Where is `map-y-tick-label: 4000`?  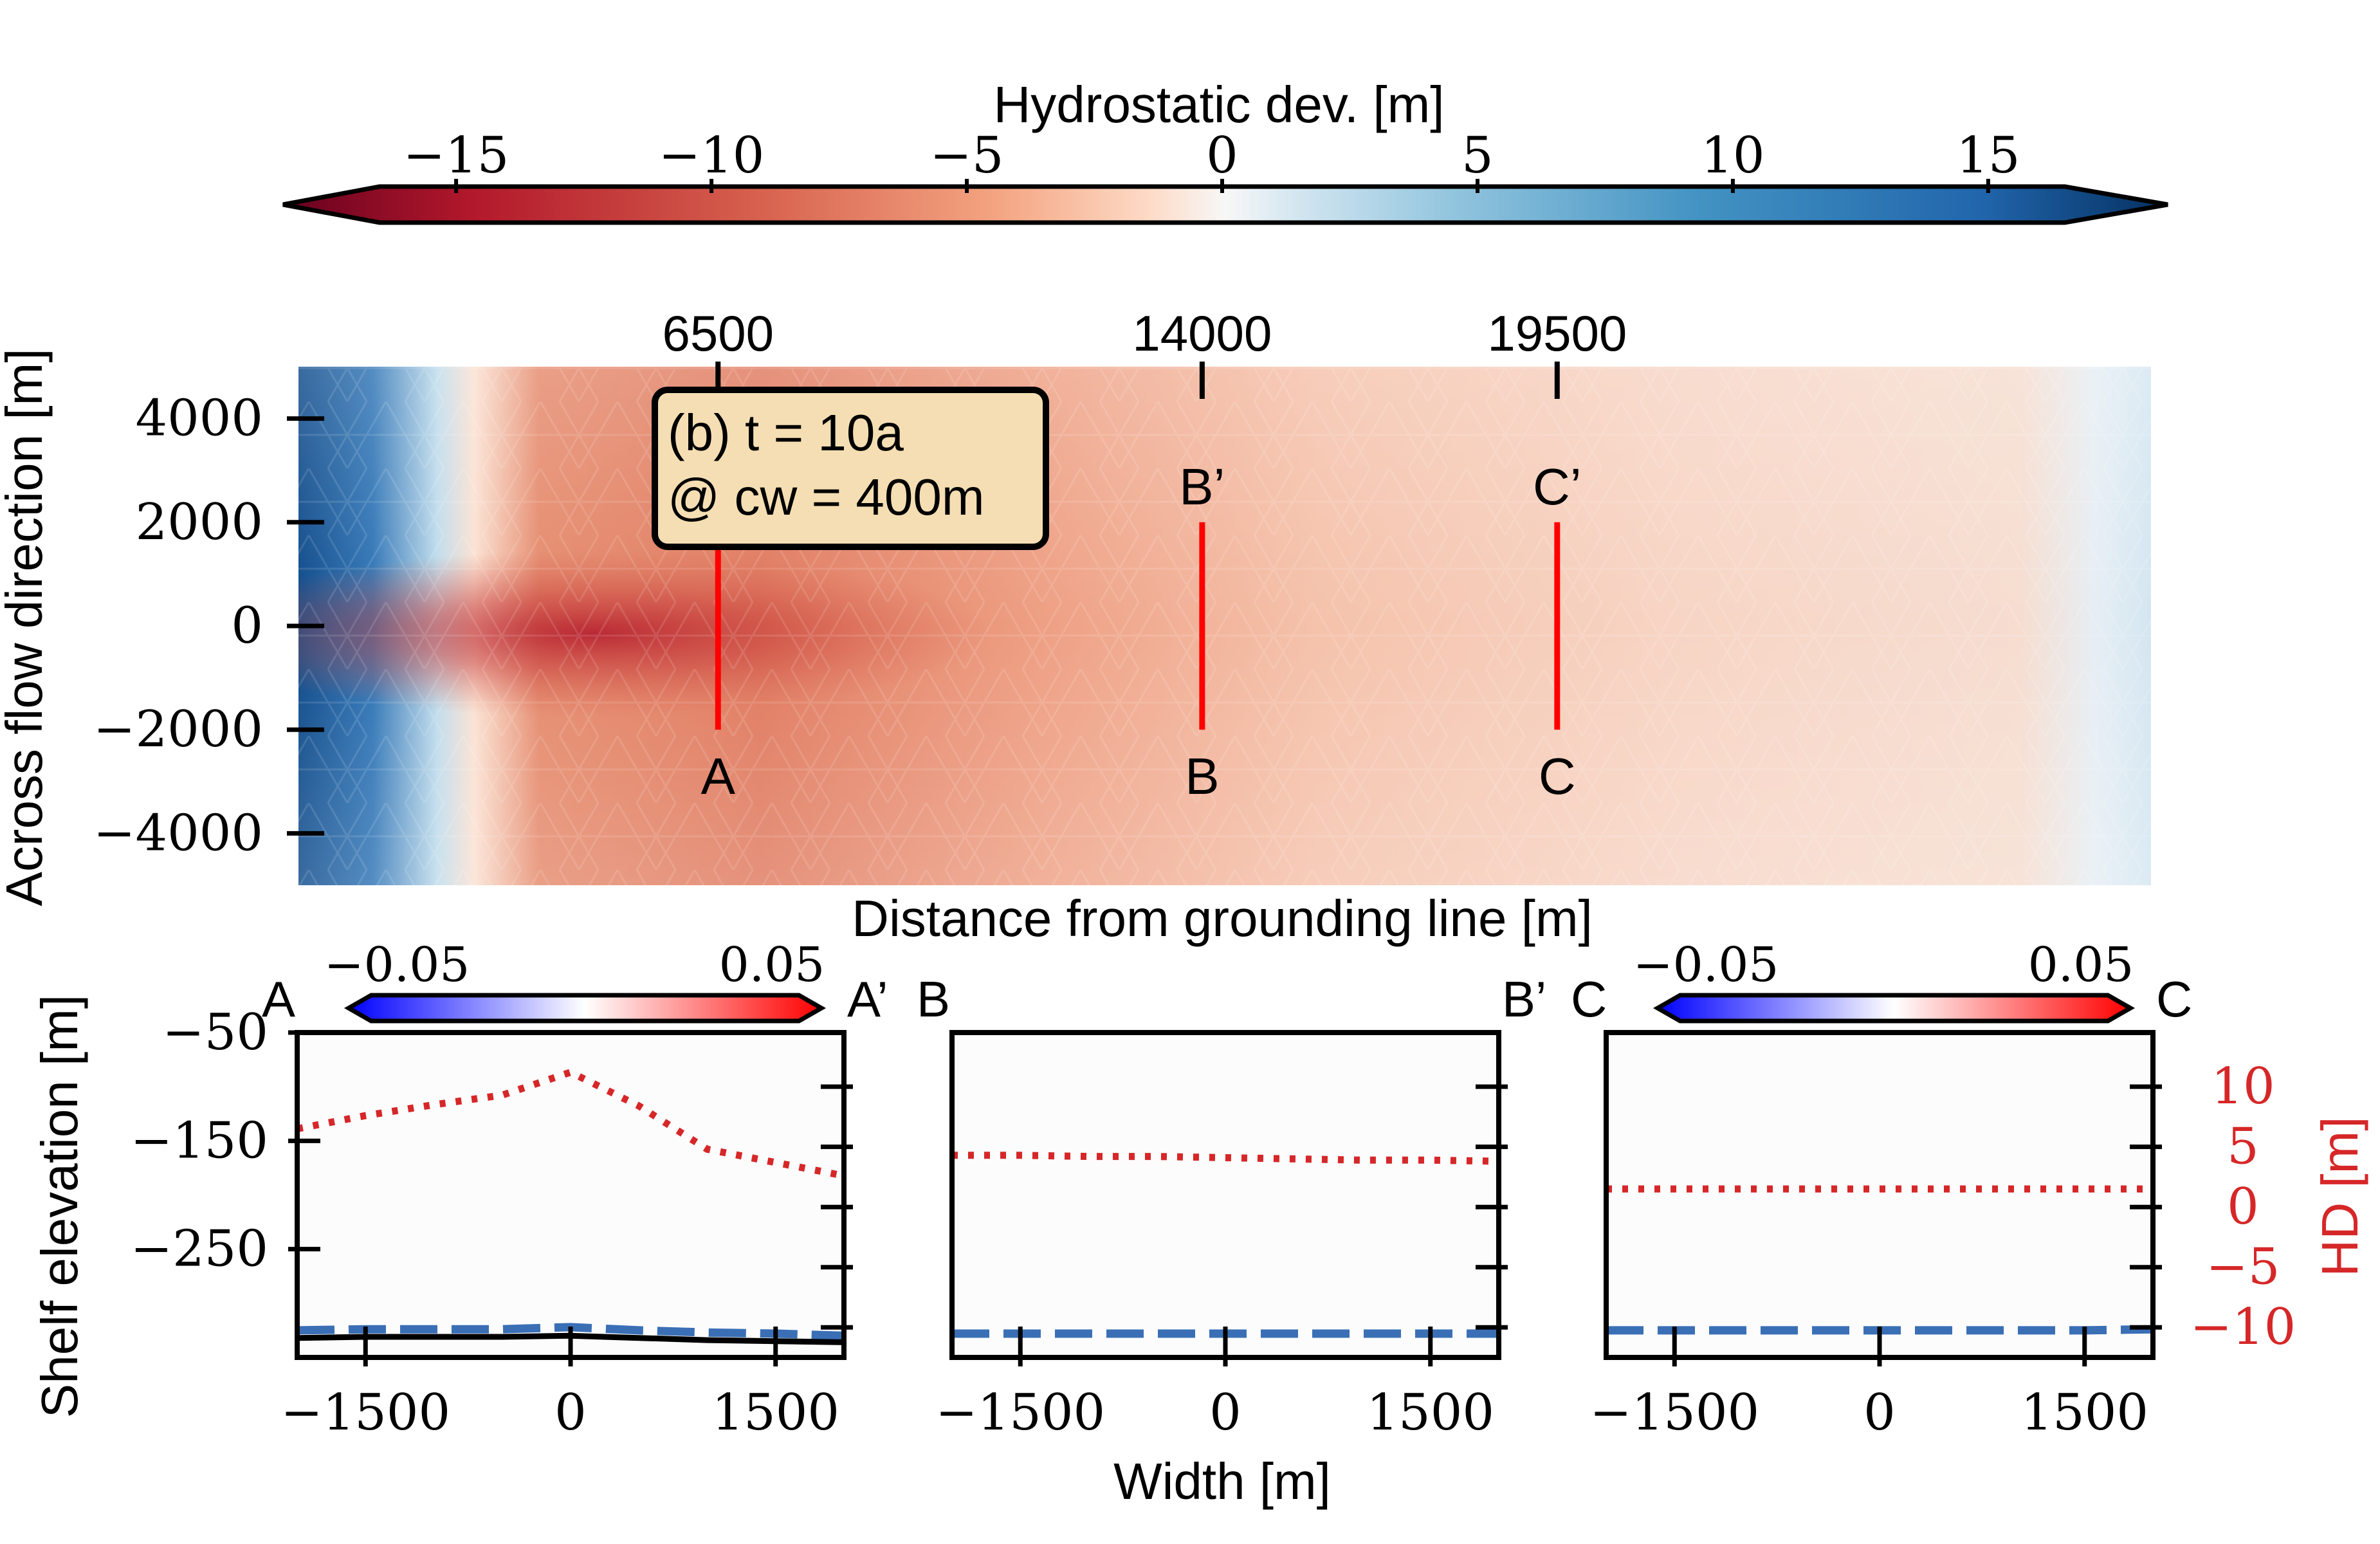
map-y-tick-label: 4000 is located at coordinates (199, 419).